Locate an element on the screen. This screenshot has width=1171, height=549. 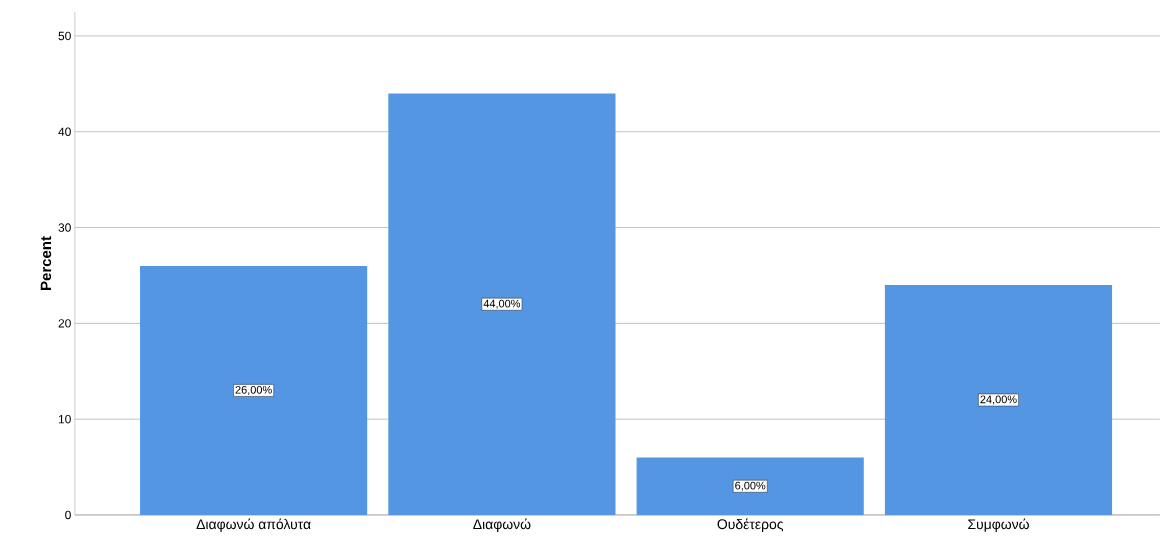
data-label: 24,00% is located at coordinates (998, 400).